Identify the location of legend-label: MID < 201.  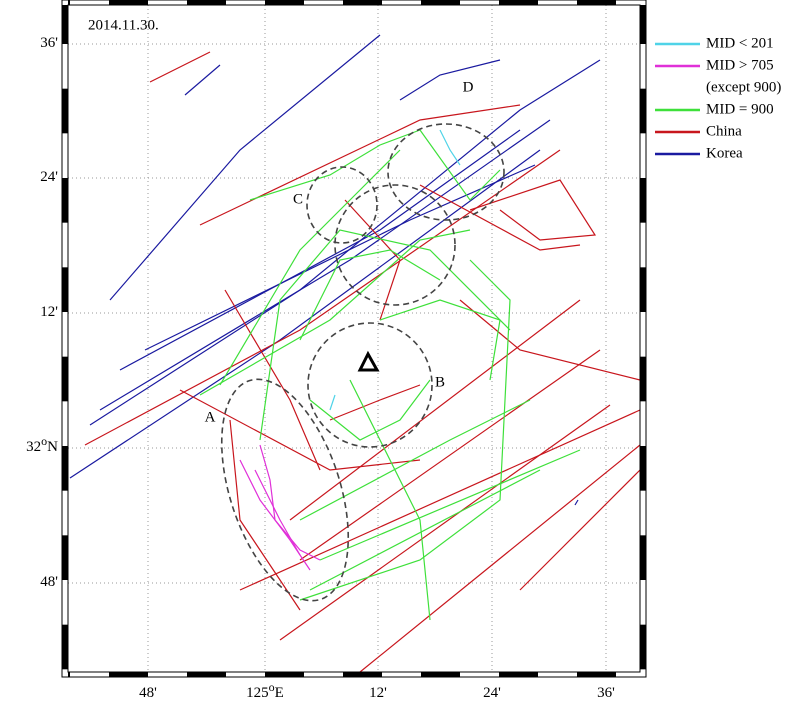
(740, 43).